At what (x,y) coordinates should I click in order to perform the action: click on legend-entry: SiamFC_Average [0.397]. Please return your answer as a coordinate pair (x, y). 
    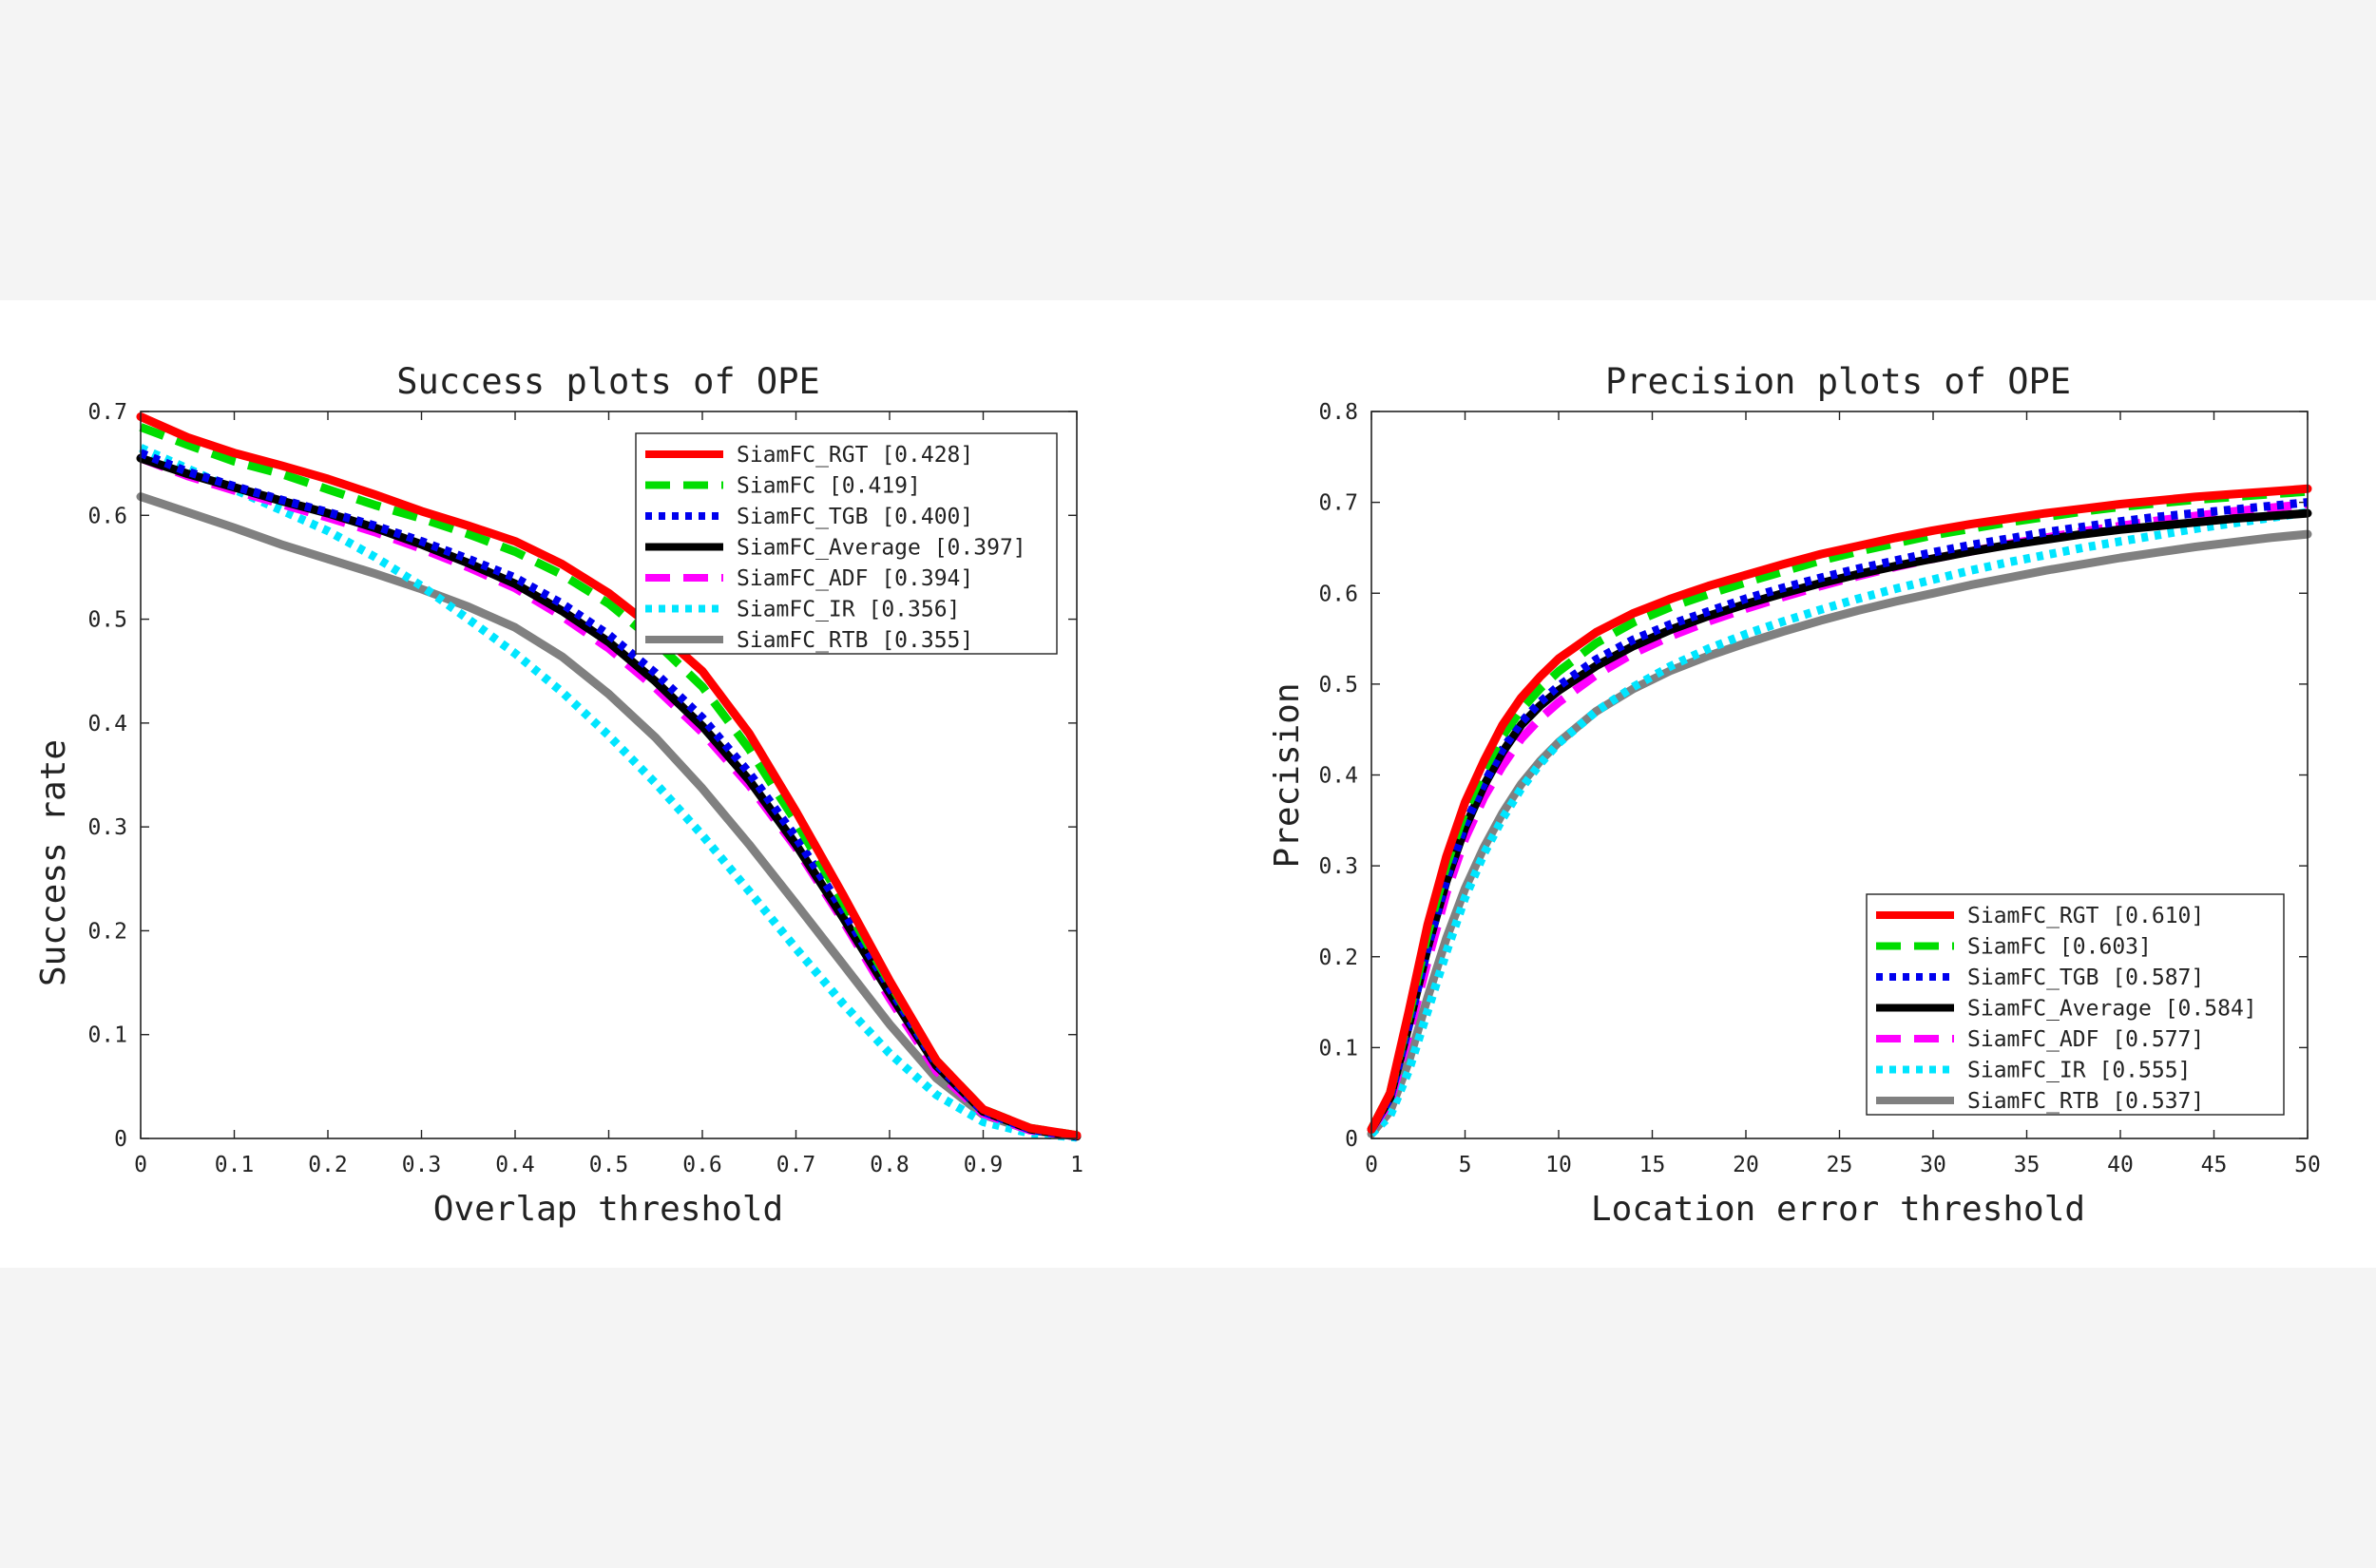
    Looking at the image, I should click on (881, 549).